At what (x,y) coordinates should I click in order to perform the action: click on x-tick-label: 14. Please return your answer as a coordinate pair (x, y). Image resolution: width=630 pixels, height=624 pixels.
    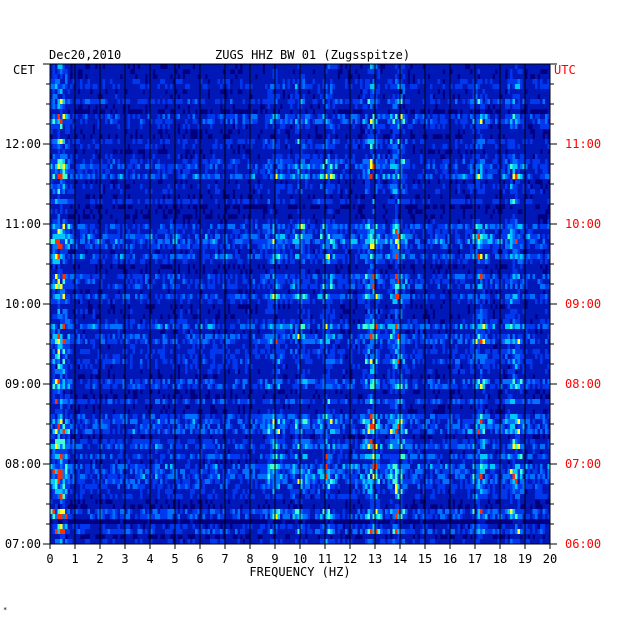
    Looking at the image, I should click on (400, 559).